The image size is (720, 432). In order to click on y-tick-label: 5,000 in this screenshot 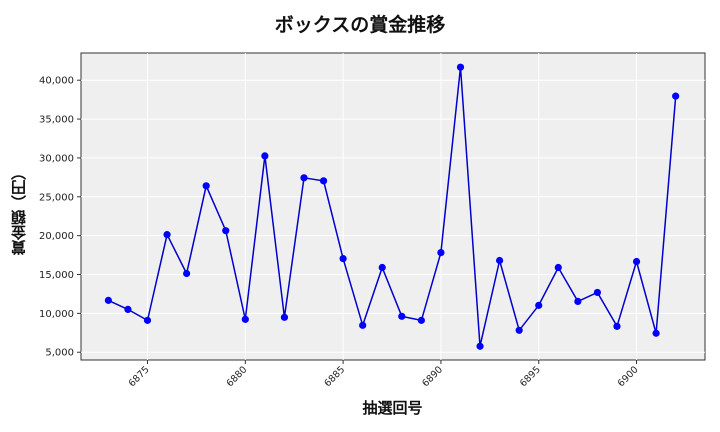, I will do `click(59, 353)`.